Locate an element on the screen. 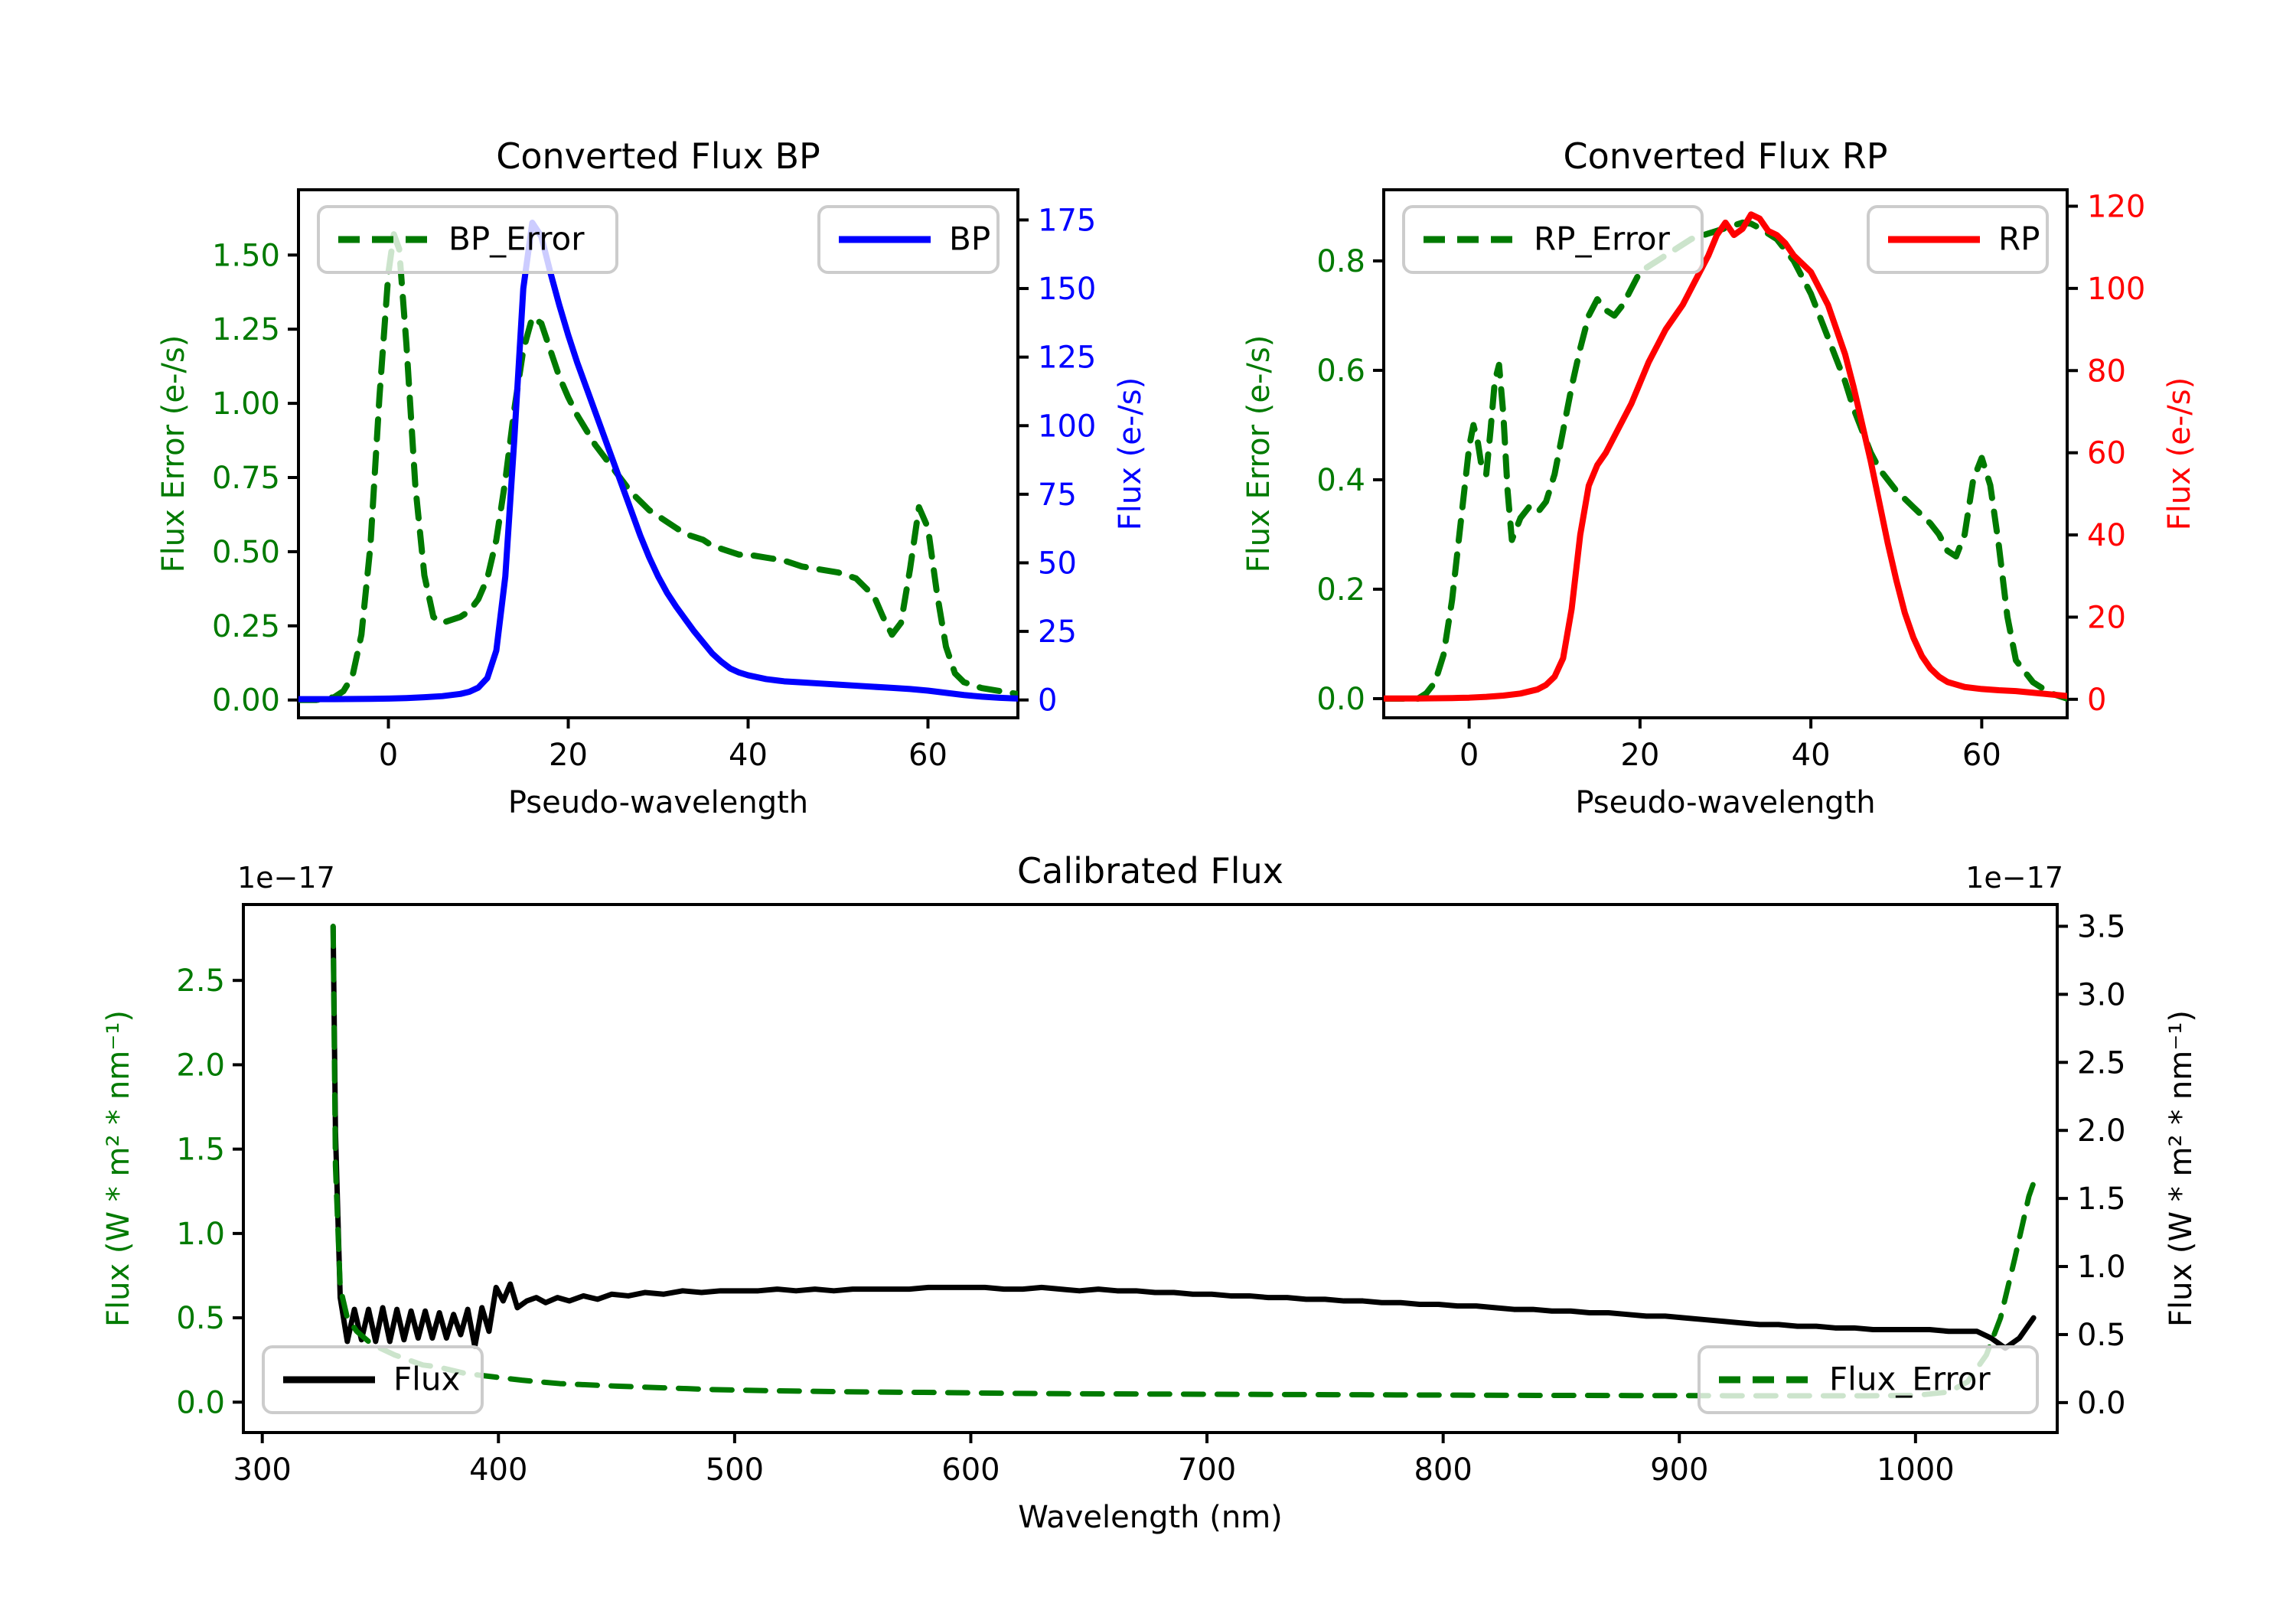 Image resolution: width=2296 pixels, height=1607 pixels. rp_panel-ytick-label: 0.6 is located at coordinates (1340, 371).